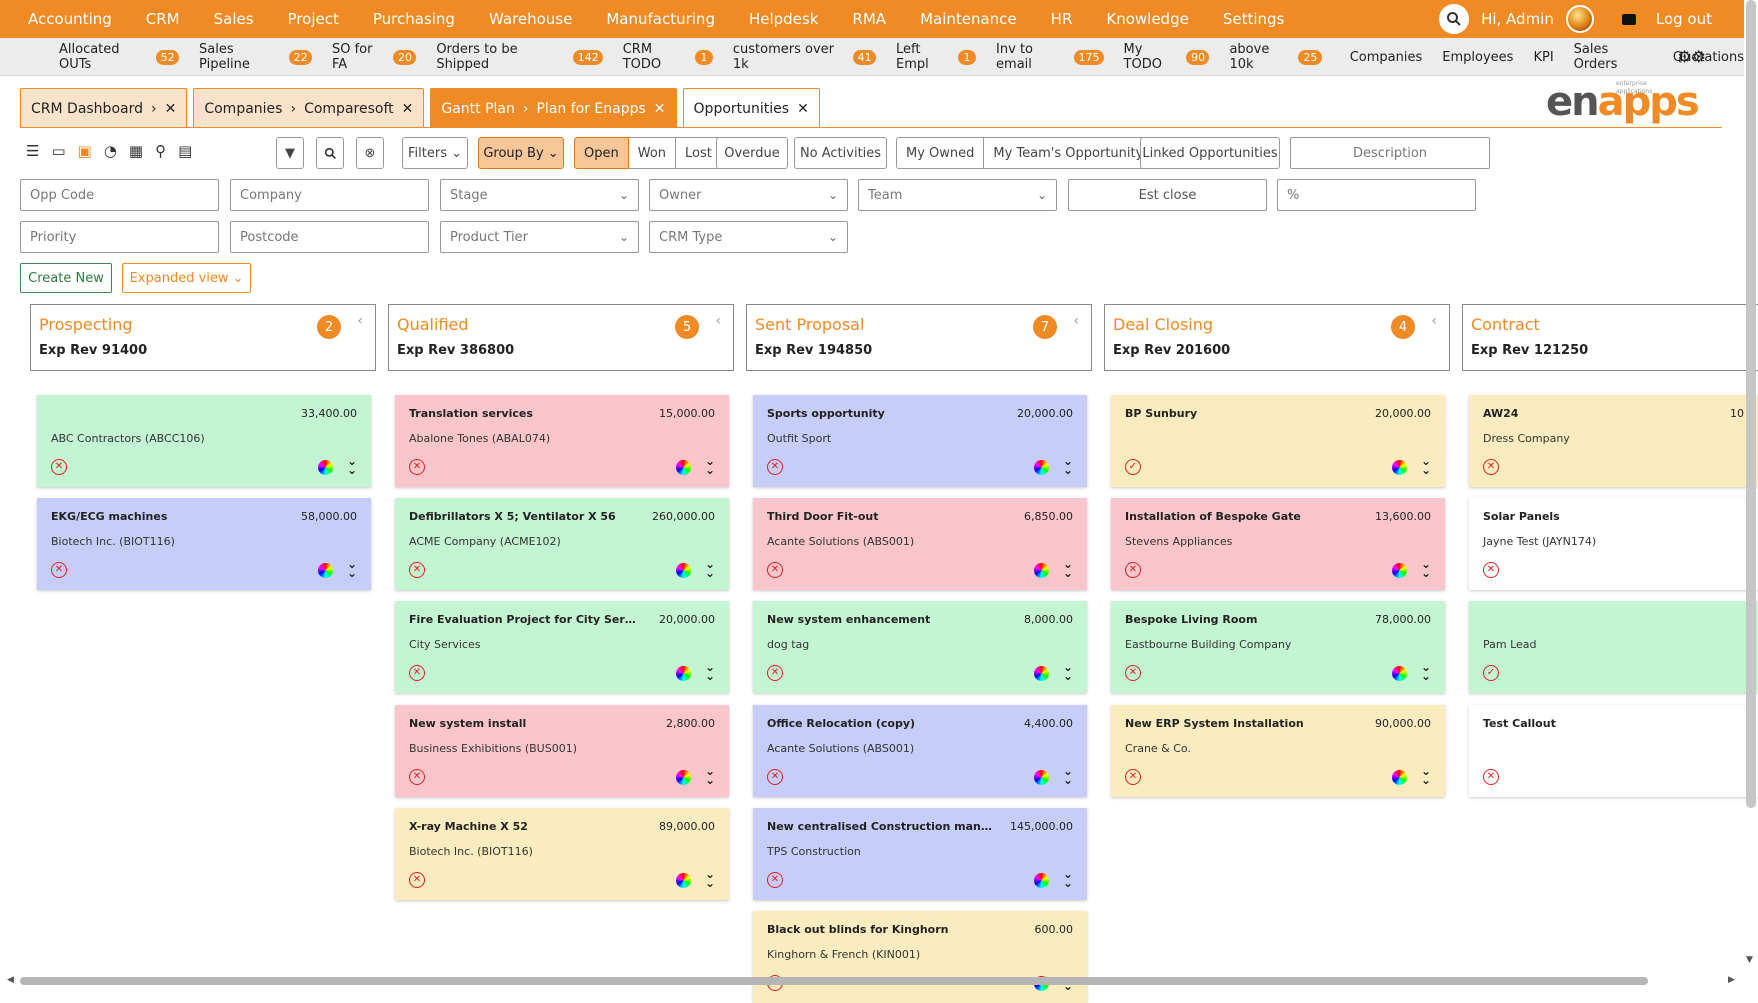 This screenshot has width=1758, height=1003. What do you see at coordinates (186, 278) in the screenshot?
I see `expanded-view-button: Expanded view ⌄` at bounding box center [186, 278].